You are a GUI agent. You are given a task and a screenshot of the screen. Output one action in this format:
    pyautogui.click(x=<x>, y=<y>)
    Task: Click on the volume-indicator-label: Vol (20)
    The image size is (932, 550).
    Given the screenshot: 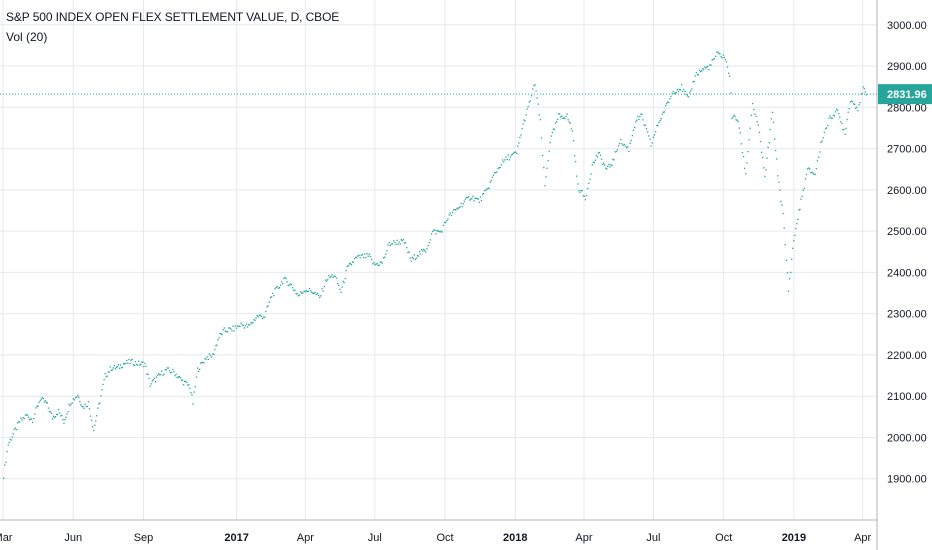 What is the action you would take?
    pyautogui.click(x=27, y=37)
    